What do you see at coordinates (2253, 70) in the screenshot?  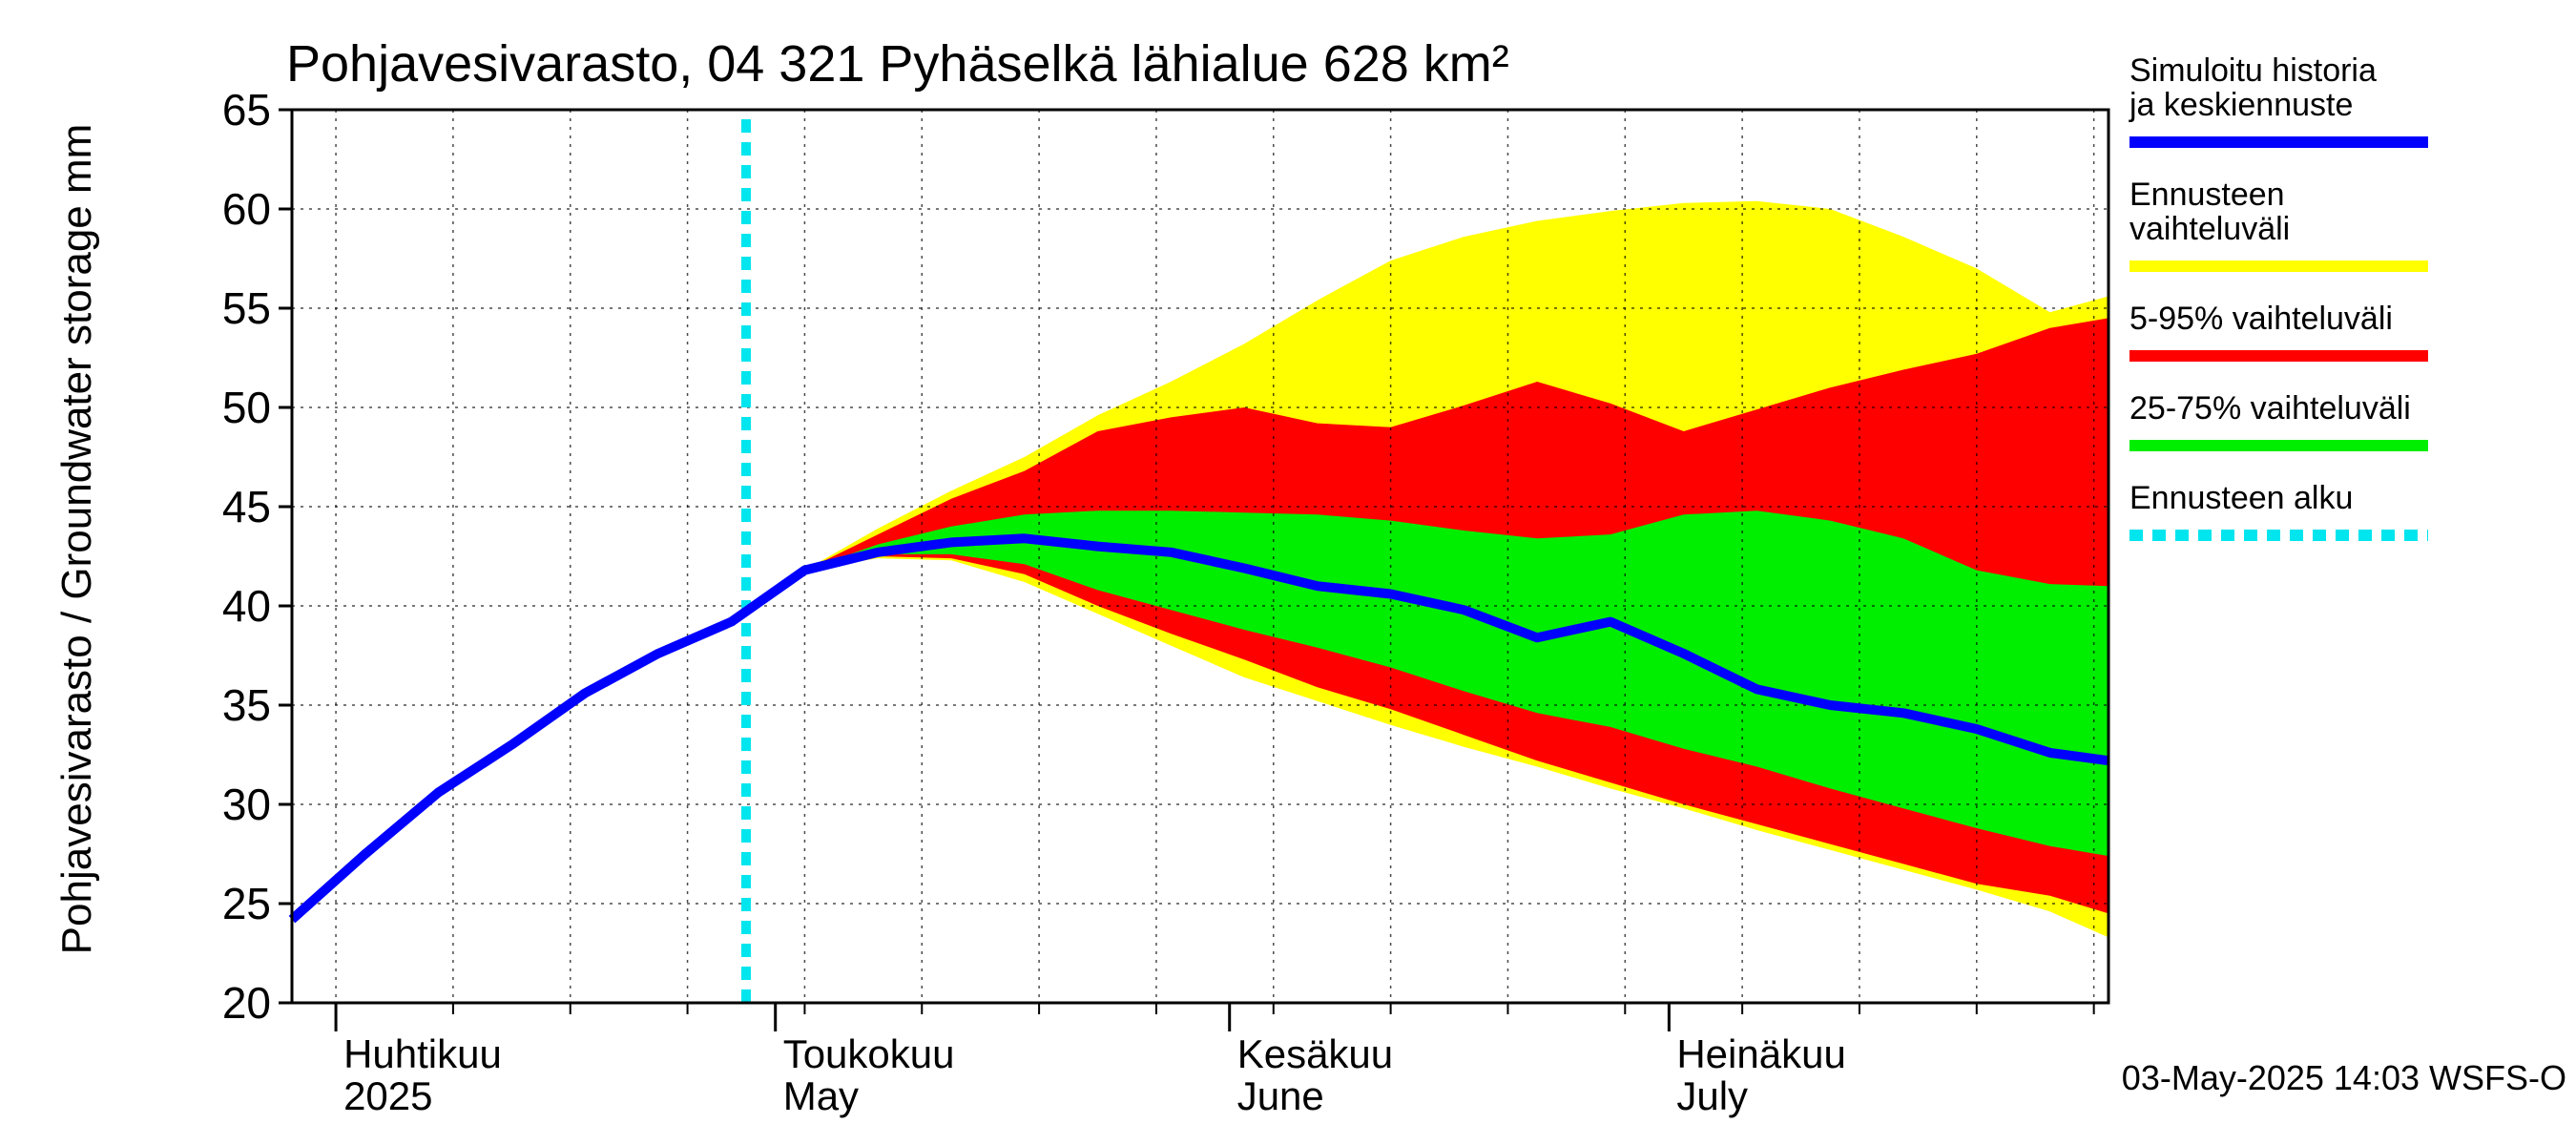 I see `legend-label-0: Simuloitu historia` at bounding box center [2253, 70].